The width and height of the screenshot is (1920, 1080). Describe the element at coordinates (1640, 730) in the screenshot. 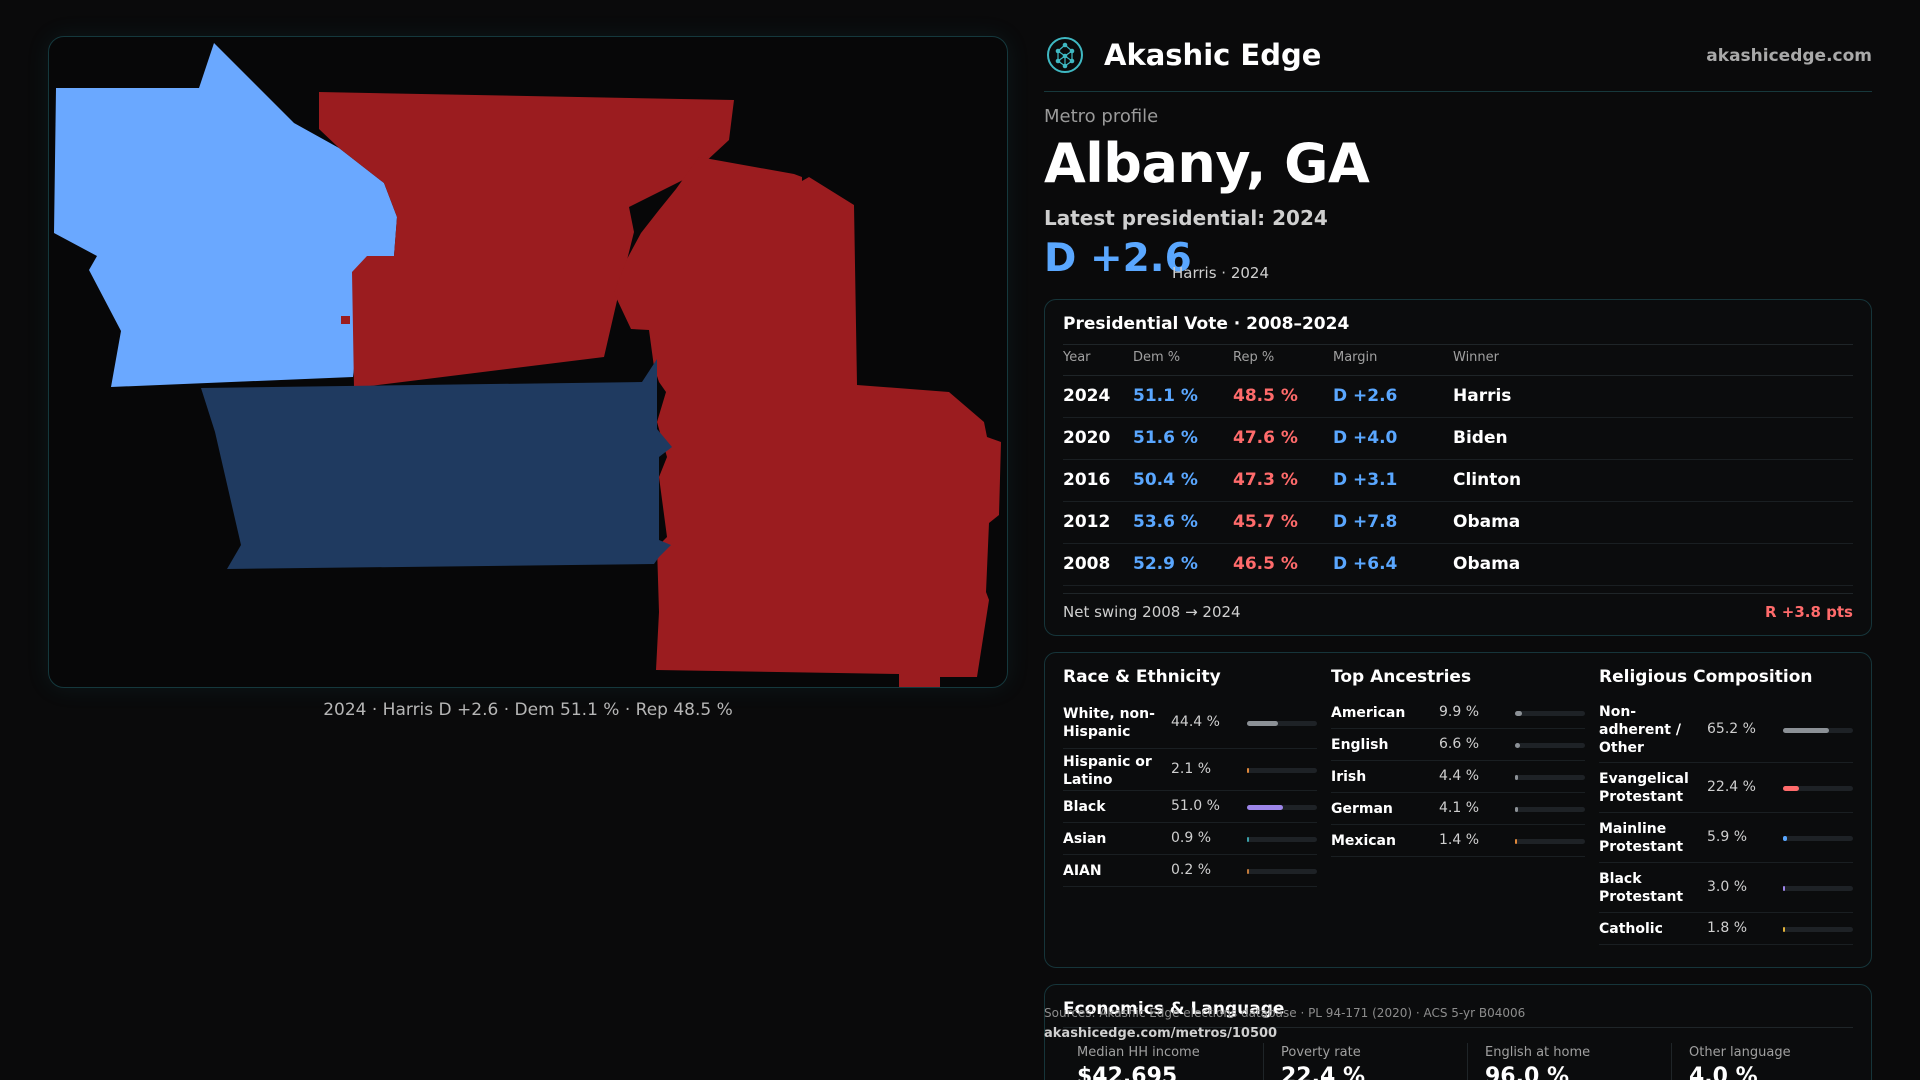

I see `row-label: Non-adherent / Other` at that location.